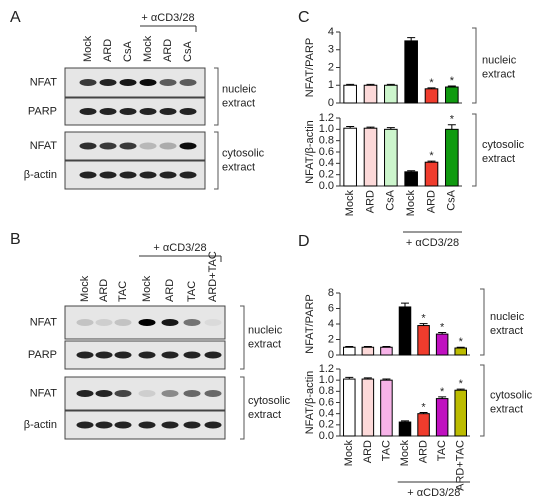 The height and width of the screenshot is (503, 550). I want to click on side-label: nucleic, so click(507, 317).